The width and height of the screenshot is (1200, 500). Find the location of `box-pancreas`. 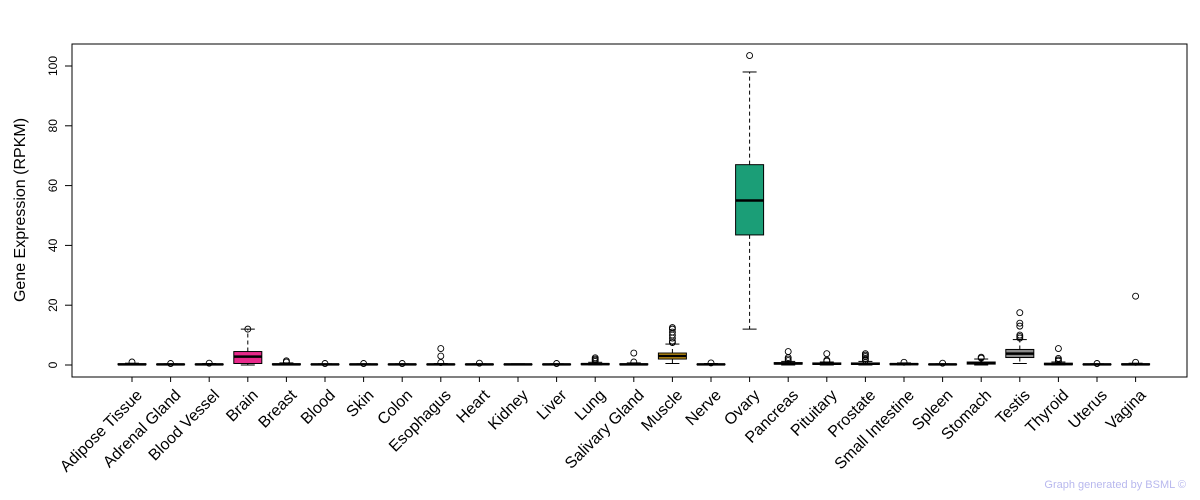

box-pancreas is located at coordinates (788, 365).